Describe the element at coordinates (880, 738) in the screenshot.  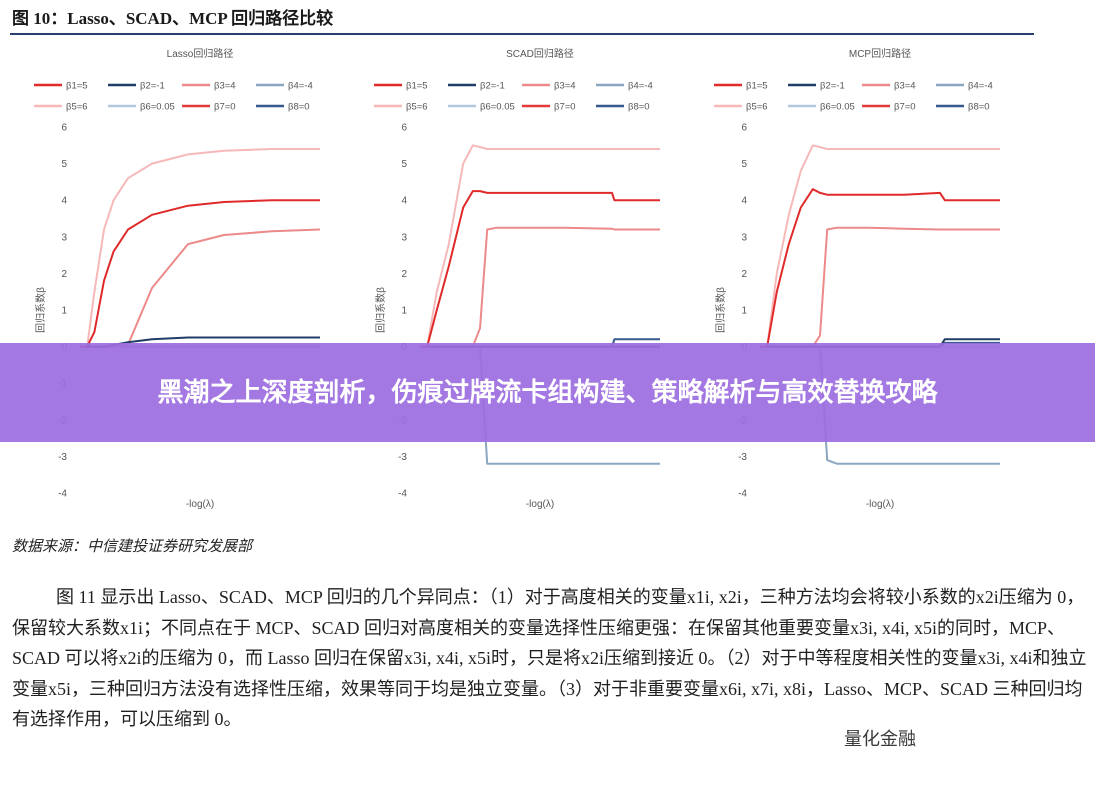
I see `watermark: 量化金融` at that location.